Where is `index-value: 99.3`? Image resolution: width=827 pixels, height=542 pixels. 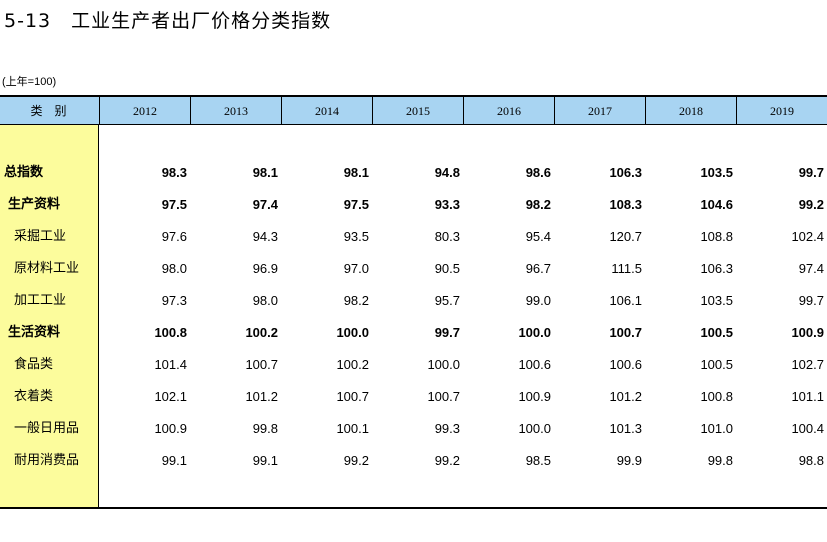
index-value: 99.3 is located at coordinates (447, 428).